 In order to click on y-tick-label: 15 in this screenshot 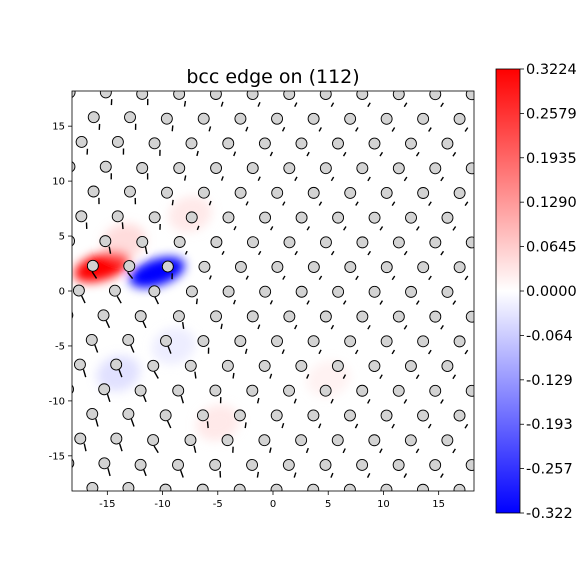, I will do `click(58, 127)`.